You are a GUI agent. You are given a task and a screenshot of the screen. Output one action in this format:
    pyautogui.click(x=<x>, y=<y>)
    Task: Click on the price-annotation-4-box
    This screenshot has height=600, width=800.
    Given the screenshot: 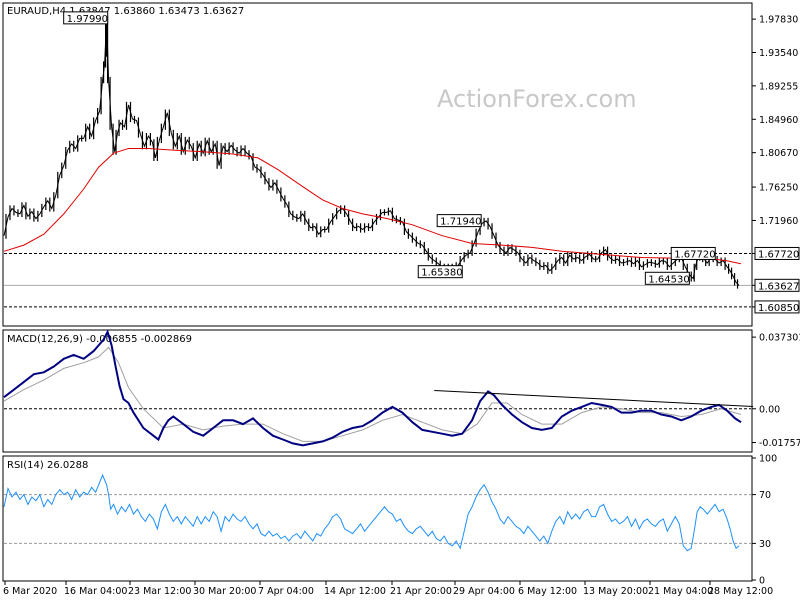 What is the action you would take?
    pyautogui.click(x=667, y=278)
    